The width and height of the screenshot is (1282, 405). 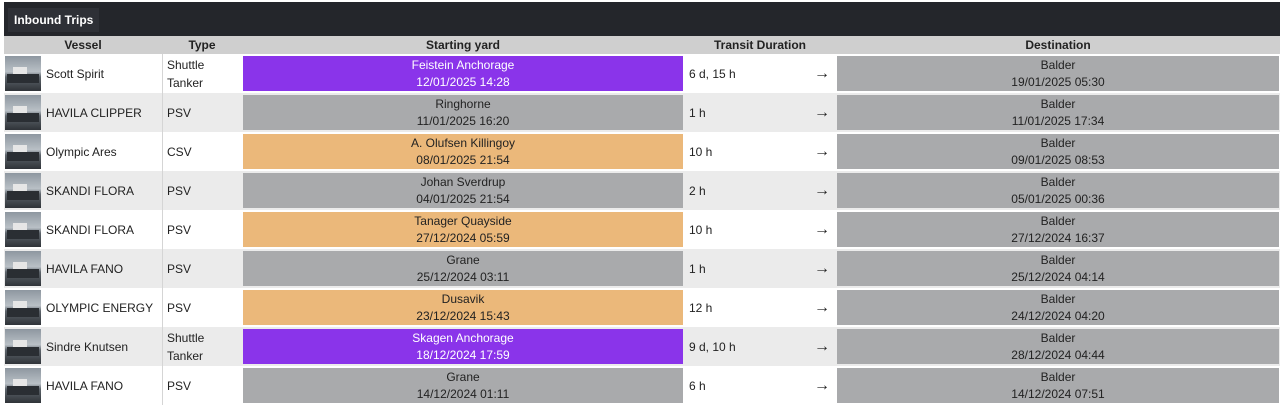 I want to click on destination-cell: Balder 09/01/2025 08:53, so click(x=1058, y=151).